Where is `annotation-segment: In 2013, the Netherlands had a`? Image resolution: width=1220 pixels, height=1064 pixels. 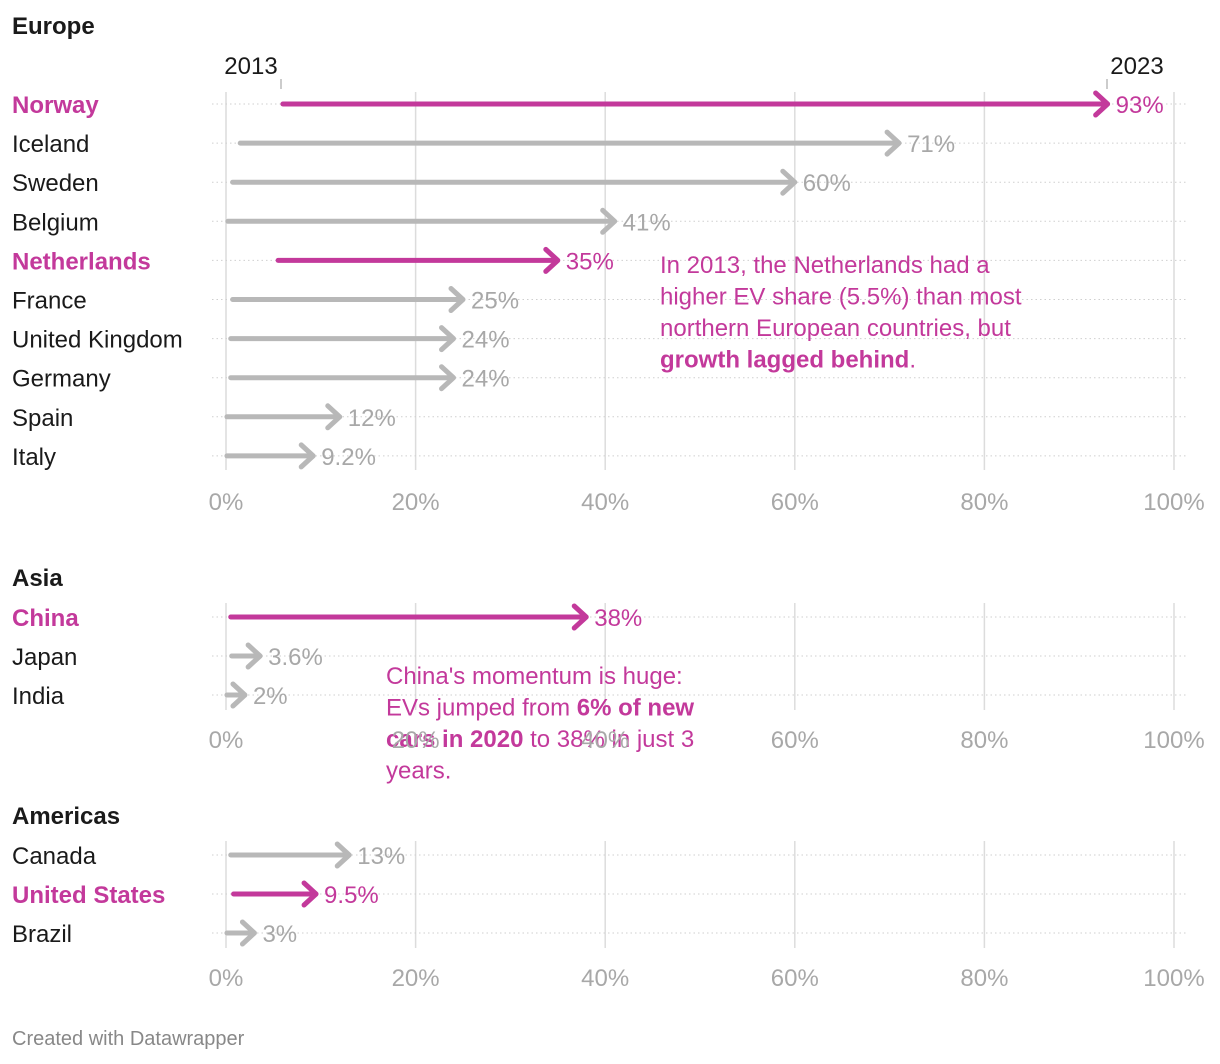
annotation-segment: In 2013, the Netherlands had a is located at coordinates (825, 265).